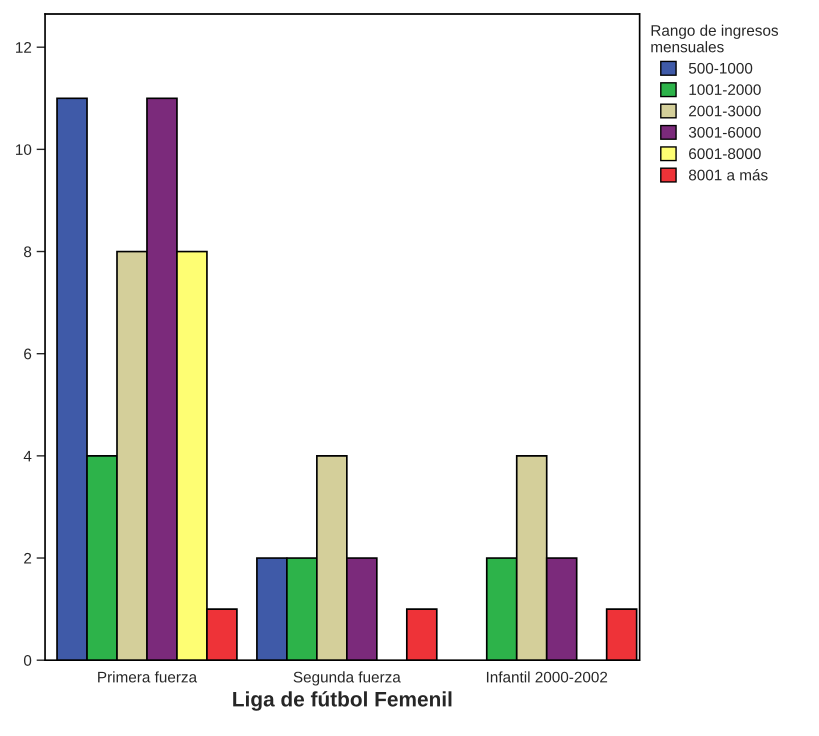  I want to click on legend-label: 1001-2000, so click(725, 90).